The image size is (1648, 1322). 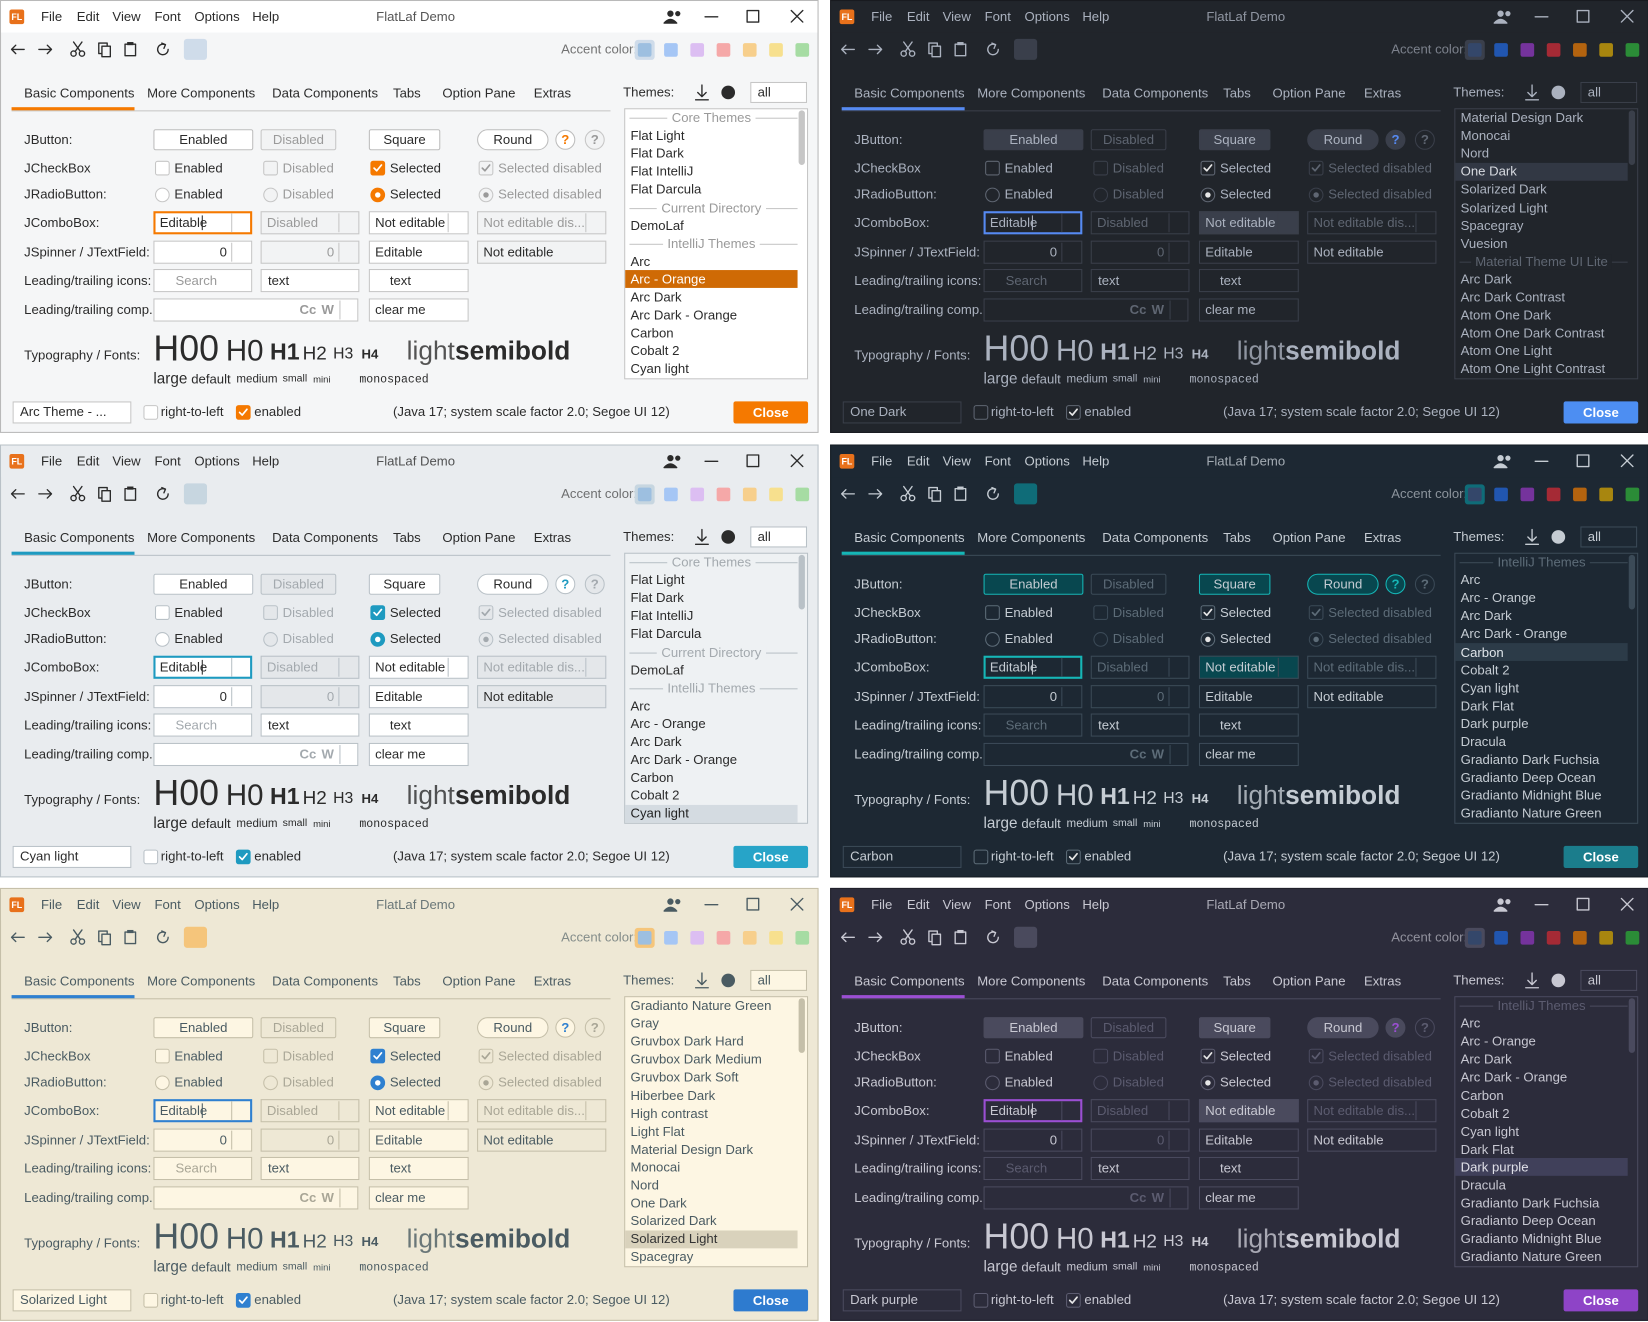 I want to click on menu-item: Help, so click(x=266, y=17).